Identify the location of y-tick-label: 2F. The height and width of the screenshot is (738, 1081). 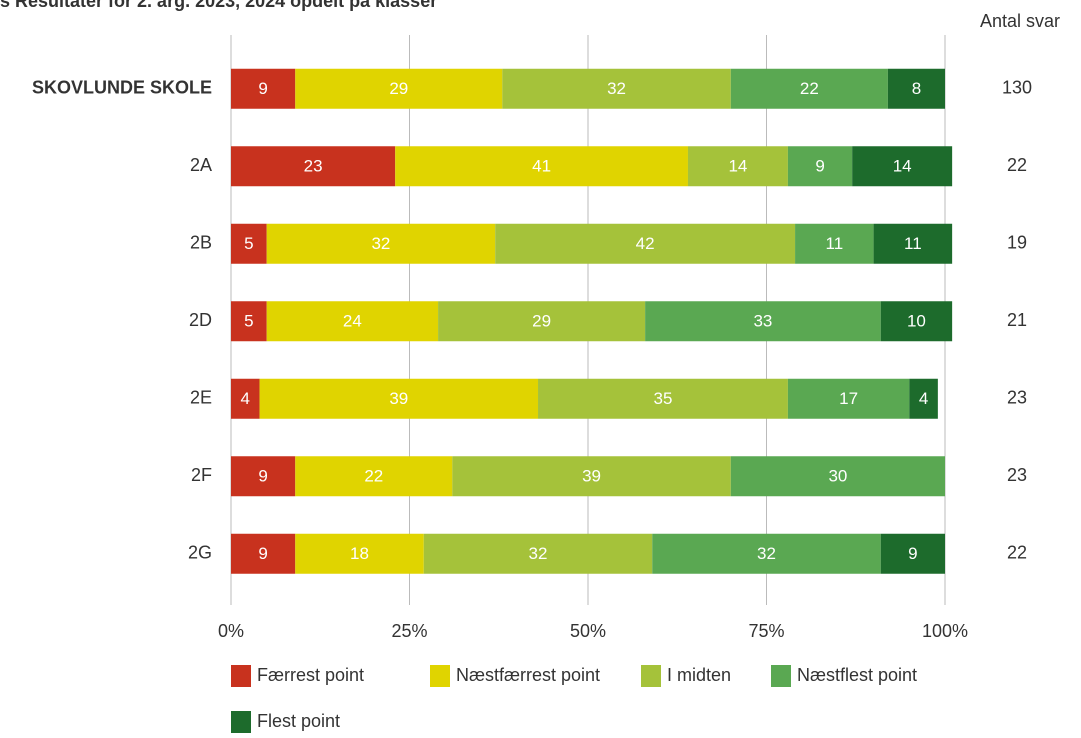
(201, 475).